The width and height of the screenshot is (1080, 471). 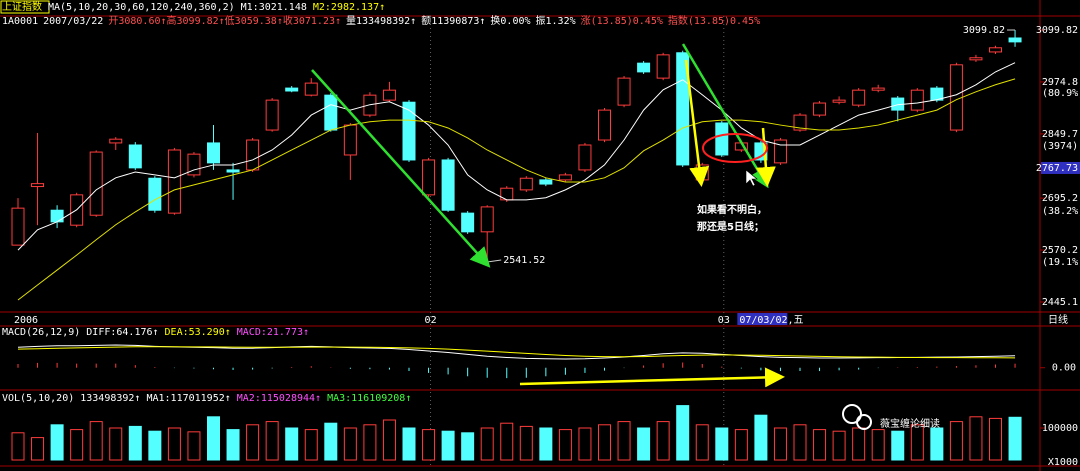 What do you see at coordinates (26, 320) in the screenshot?
I see `x-tick-label: 2006` at bounding box center [26, 320].